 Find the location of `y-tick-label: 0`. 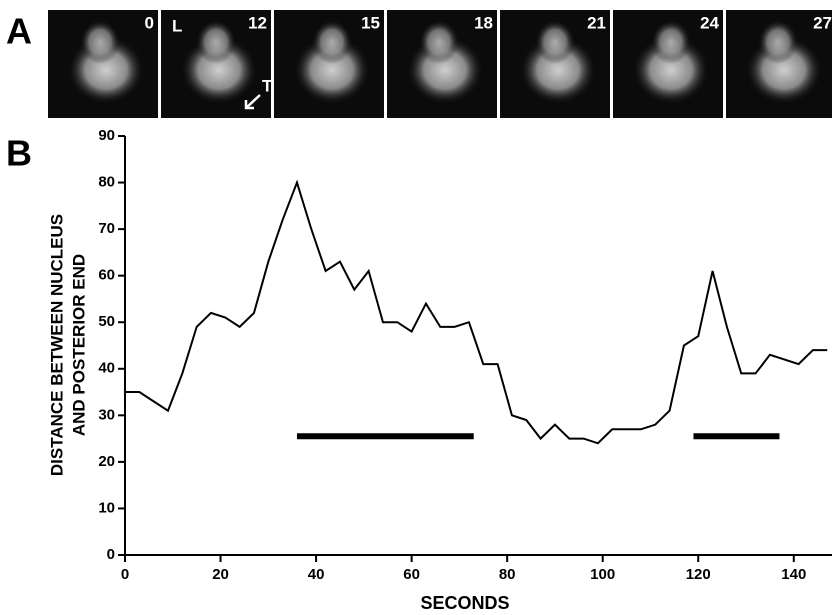

y-tick-label: 0 is located at coordinates (111, 554).